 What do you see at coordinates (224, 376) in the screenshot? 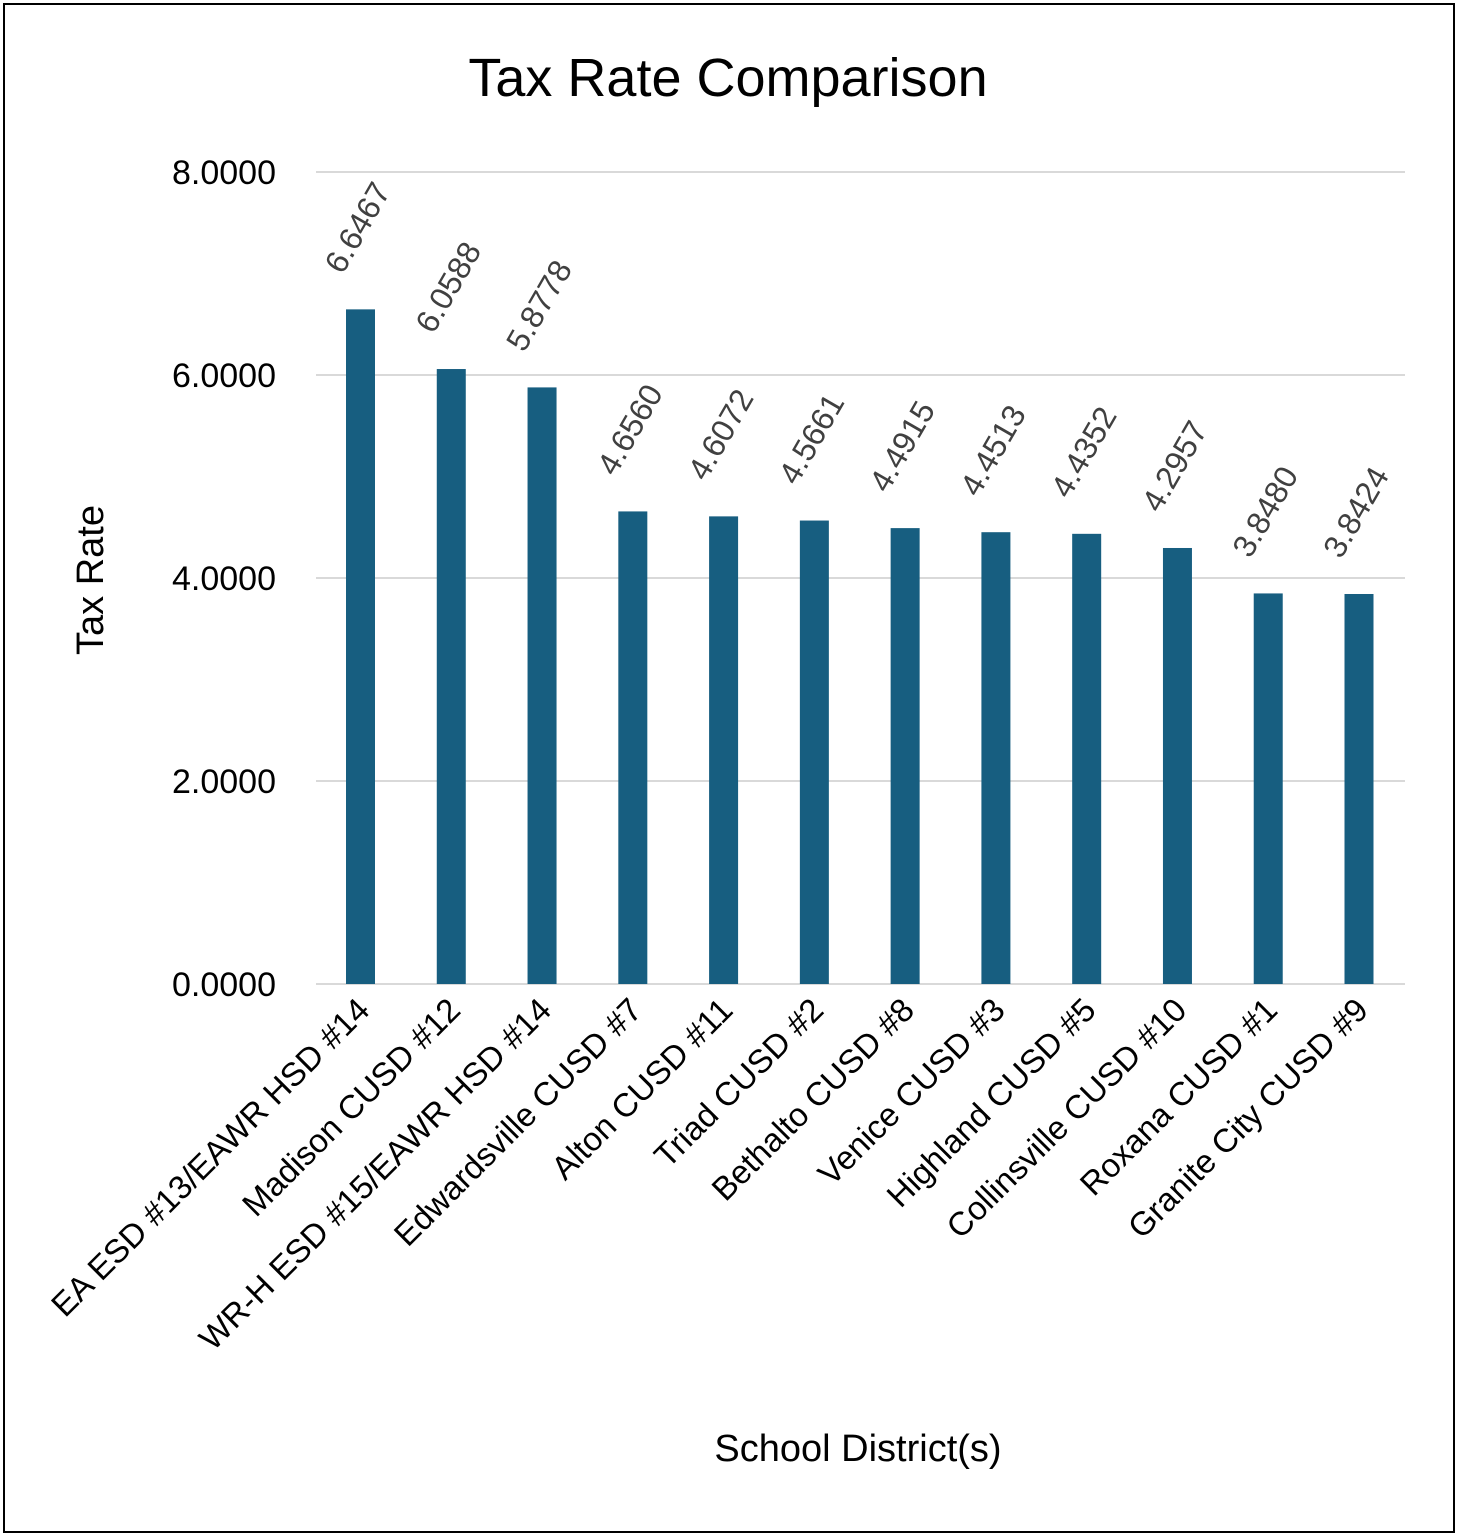
I see `y-tick-label: 6.0000` at bounding box center [224, 376].